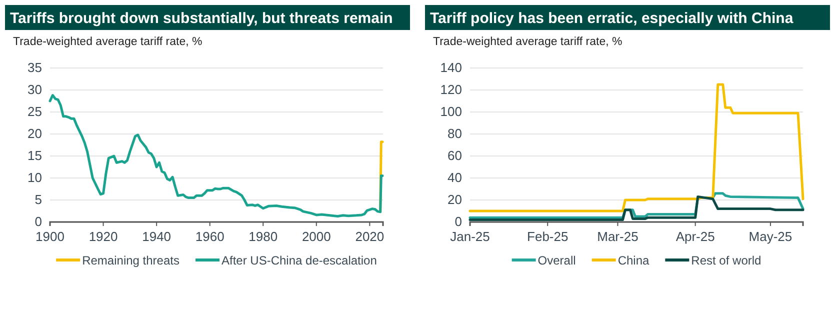 The image size is (831, 320). What do you see at coordinates (695, 236) in the screenshot?
I see `x-tick-label: Apr-25` at bounding box center [695, 236].